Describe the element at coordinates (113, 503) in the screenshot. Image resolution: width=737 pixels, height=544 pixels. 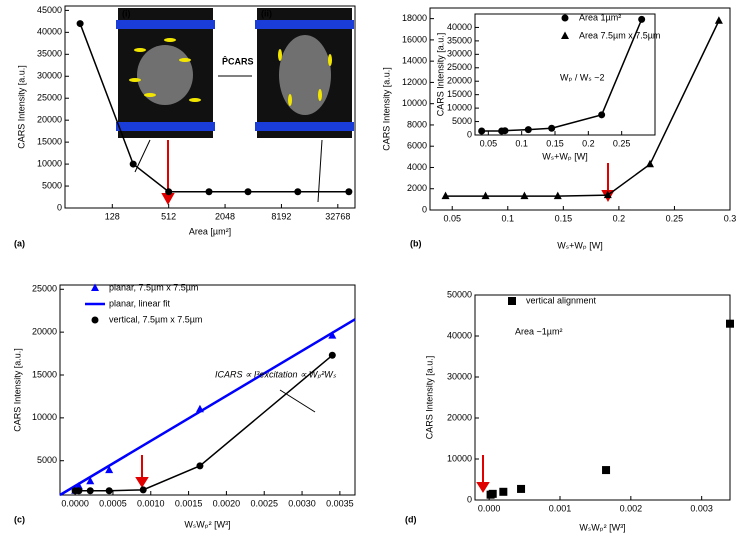
I see `x-tick-label: 0.0005` at that location.